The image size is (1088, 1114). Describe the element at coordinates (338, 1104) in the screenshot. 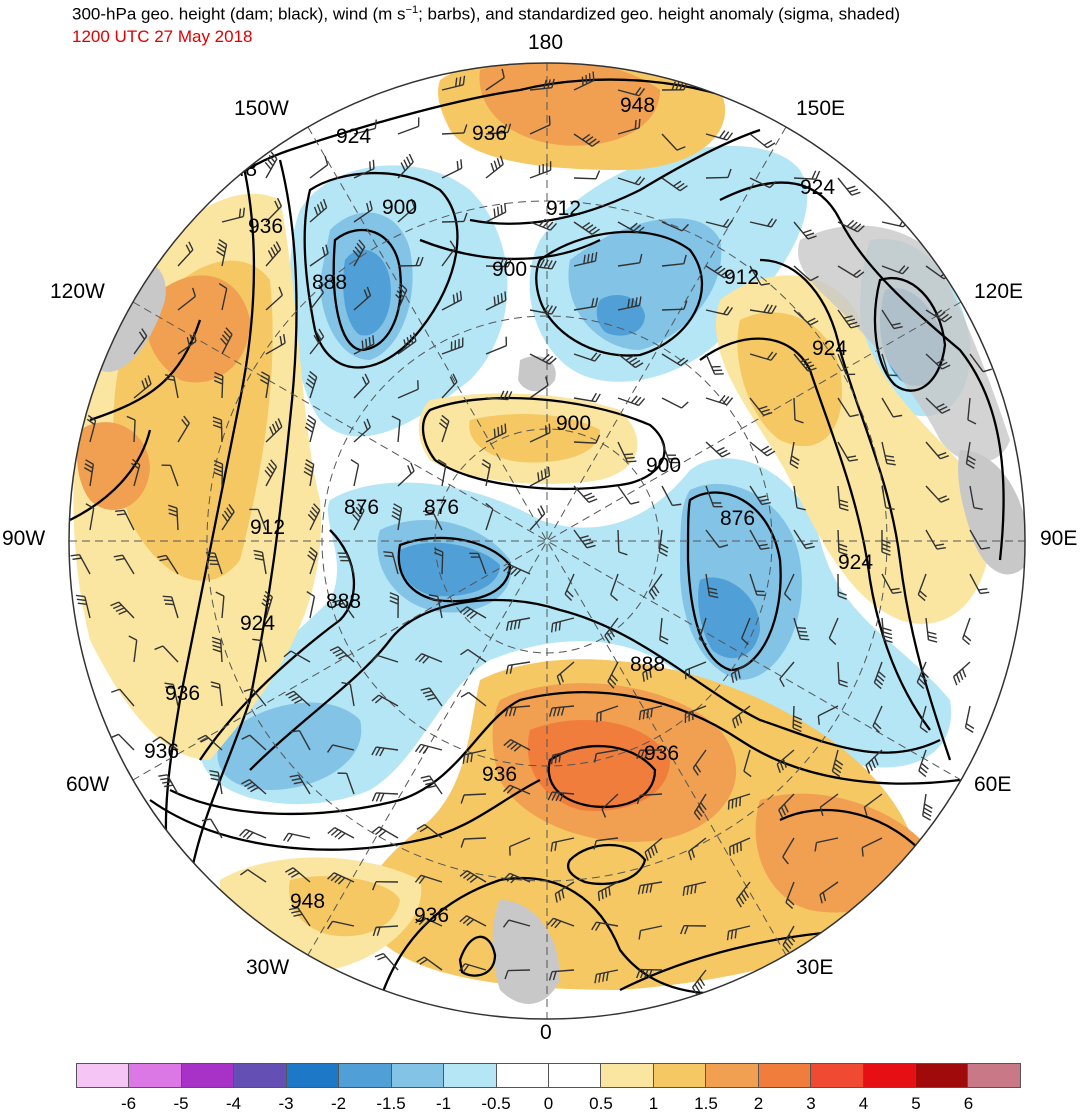

I see `colorbar-tick-label: -2` at that location.